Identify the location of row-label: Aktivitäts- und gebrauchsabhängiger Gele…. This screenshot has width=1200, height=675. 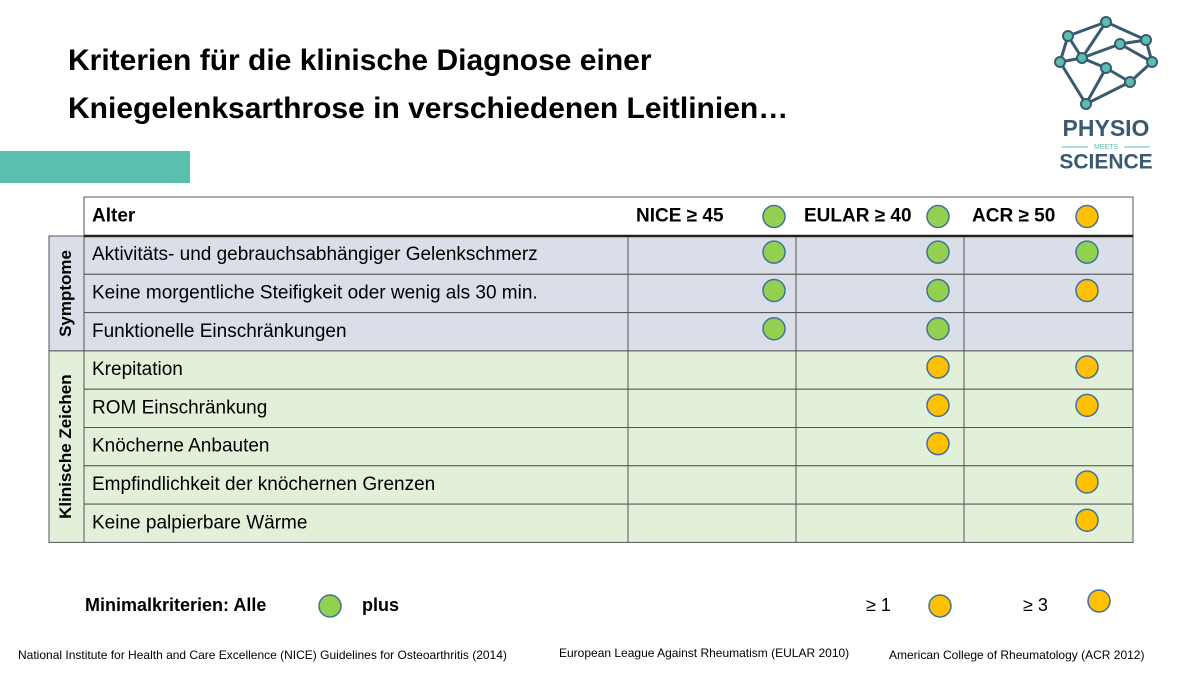
(315, 254).